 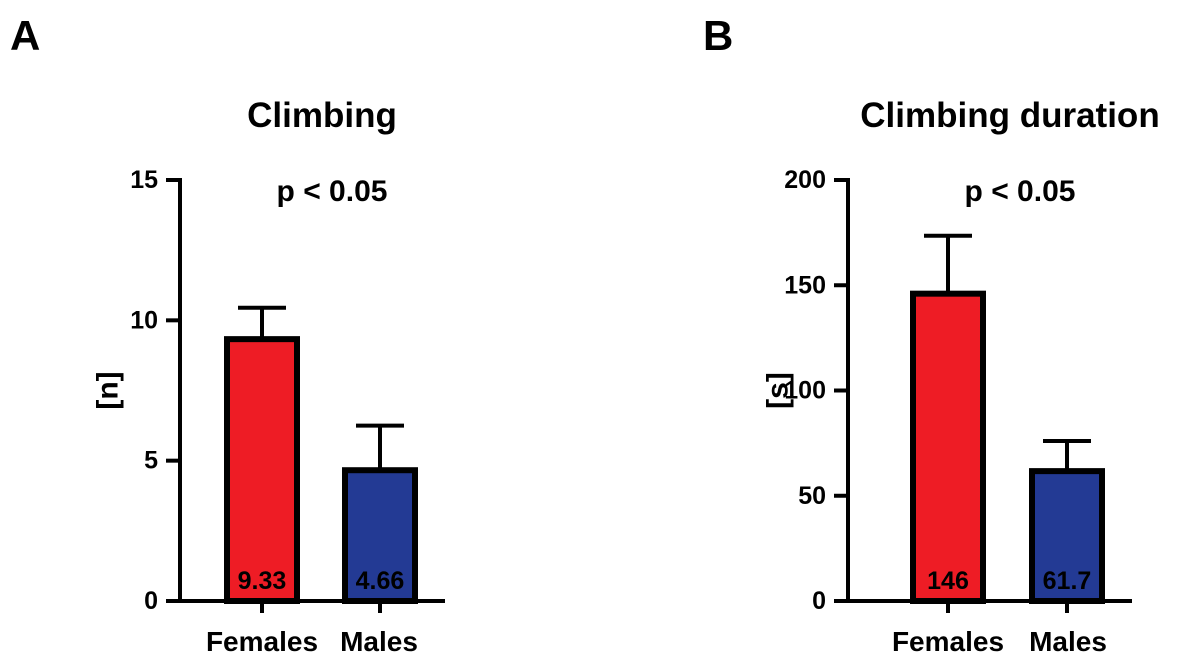 What do you see at coordinates (1009, 115) in the screenshot?
I see `chart-title: Climbing duration` at bounding box center [1009, 115].